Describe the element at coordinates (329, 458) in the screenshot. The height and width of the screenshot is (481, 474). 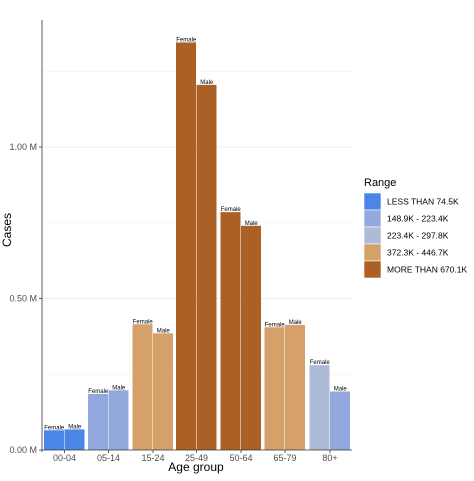
I see `x-tick-label: 80+` at that location.